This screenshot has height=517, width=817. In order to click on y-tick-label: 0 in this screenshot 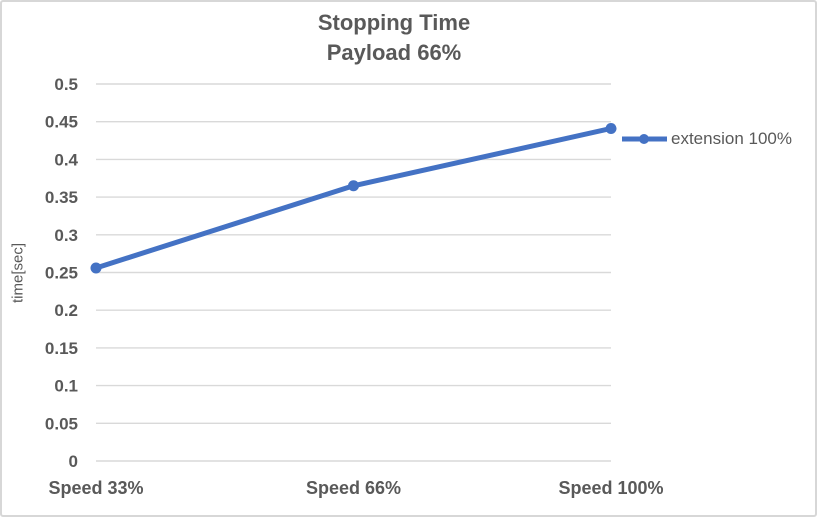, I will do `click(73, 461)`.